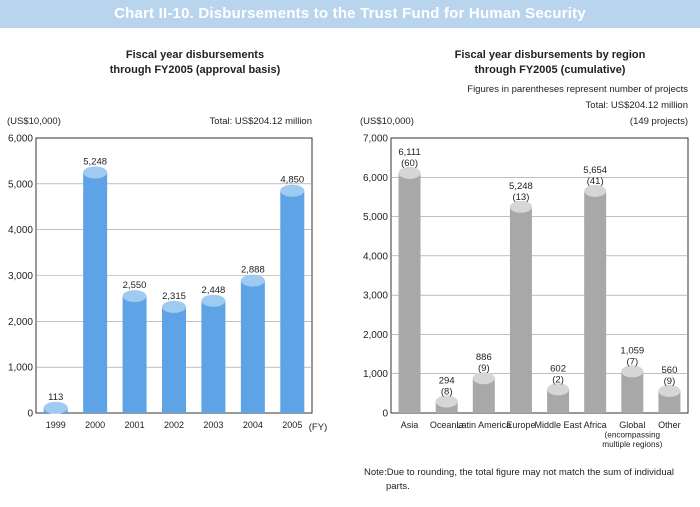 This screenshot has height=507, width=700. I want to click on right-y-tick-label: 7,000, so click(375, 139).